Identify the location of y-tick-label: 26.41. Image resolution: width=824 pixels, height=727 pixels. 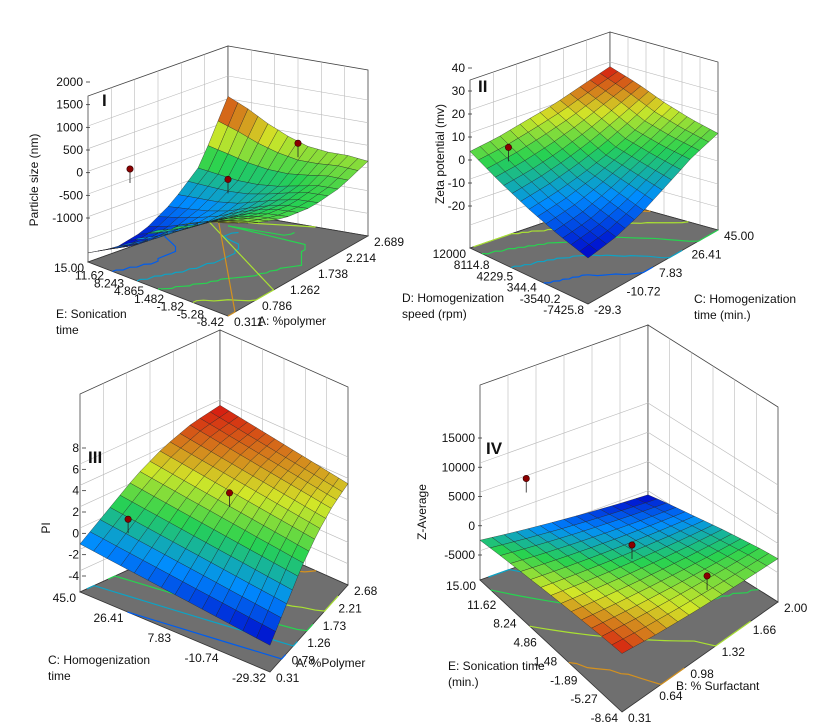
(108, 618).